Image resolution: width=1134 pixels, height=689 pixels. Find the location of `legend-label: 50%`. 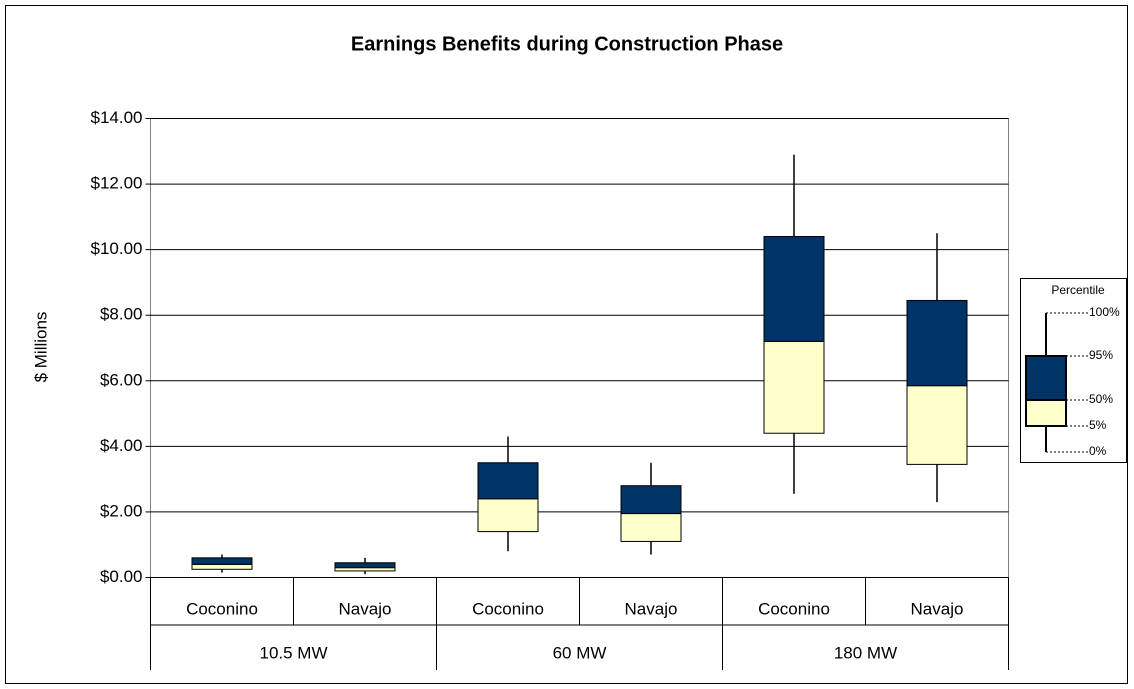

legend-label: 50% is located at coordinates (1101, 399).